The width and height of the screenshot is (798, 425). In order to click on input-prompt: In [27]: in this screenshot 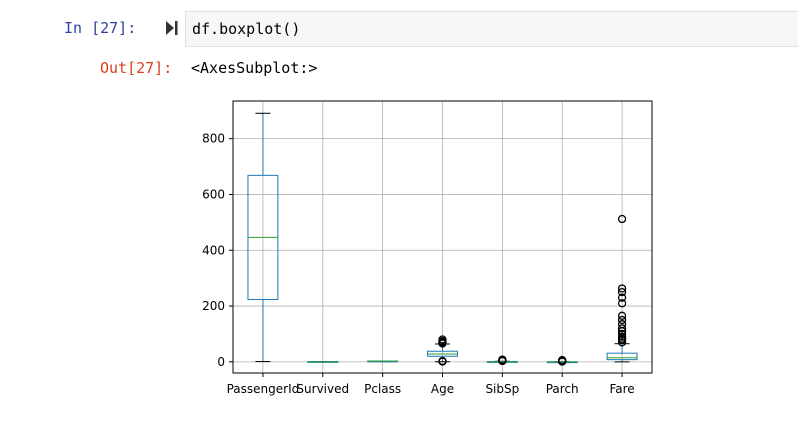, I will do `click(100, 28)`.